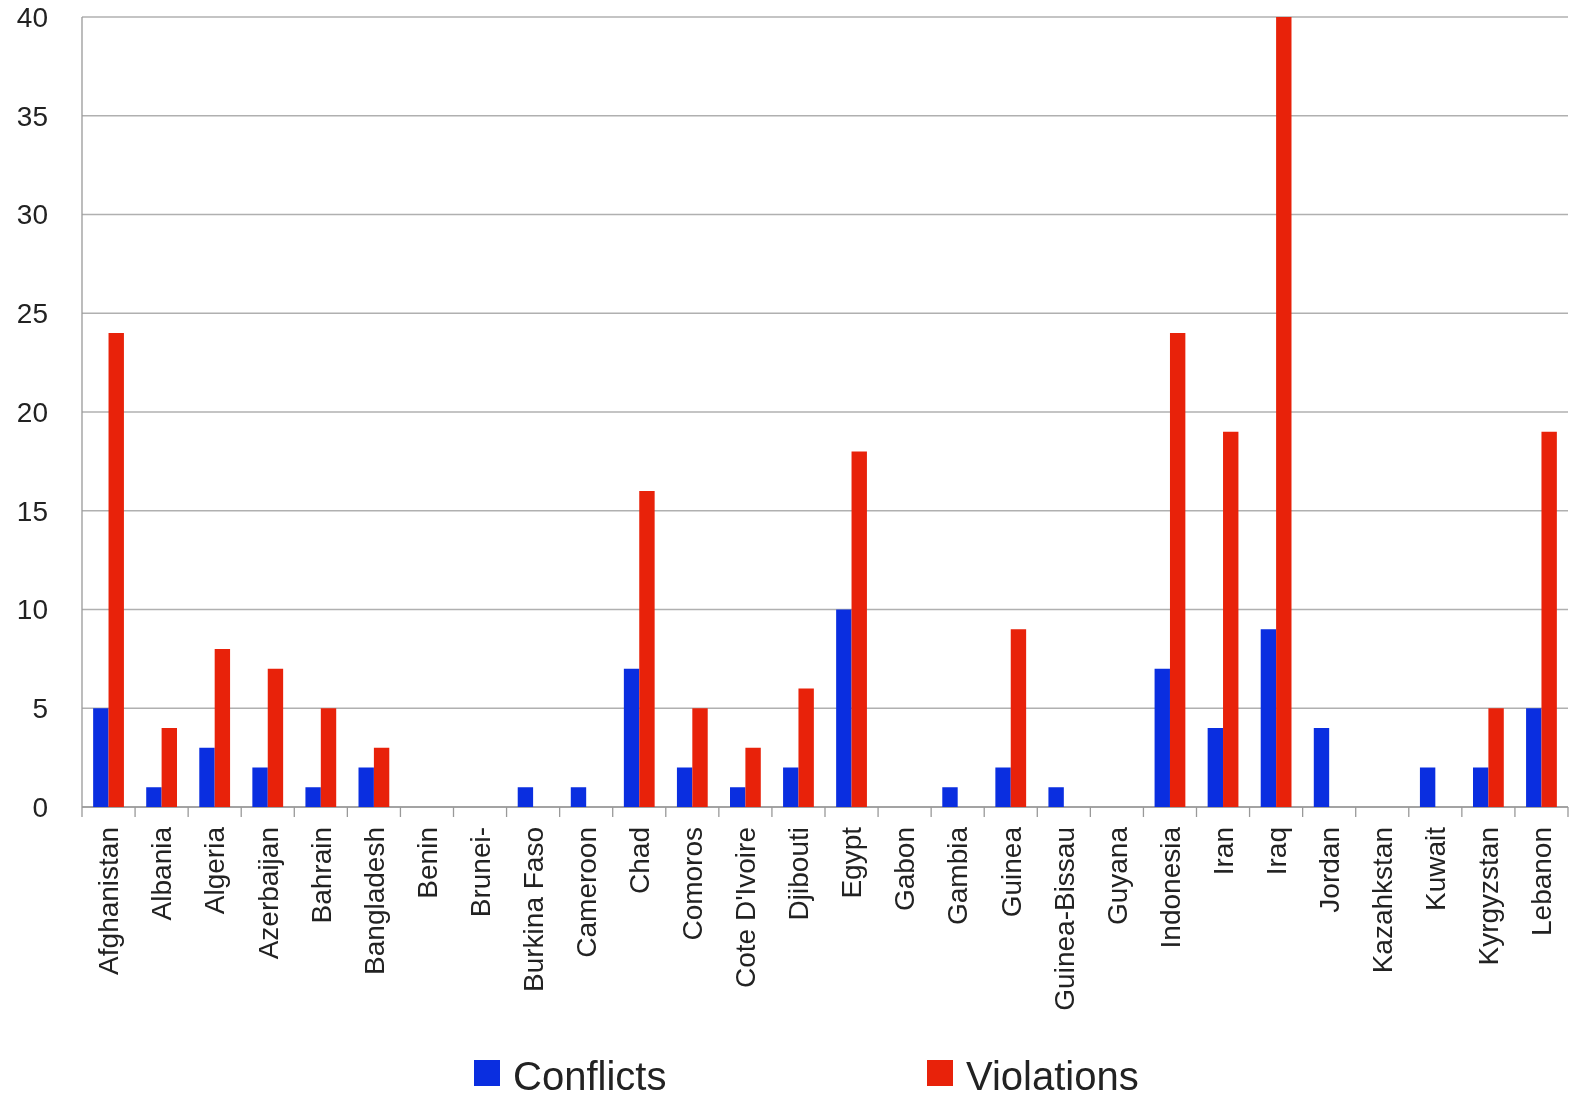 The image size is (1574, 1101). Describe the element at coordinates (1052, 1076) in the screenshot. I see `legend-label: Violations` at that location.